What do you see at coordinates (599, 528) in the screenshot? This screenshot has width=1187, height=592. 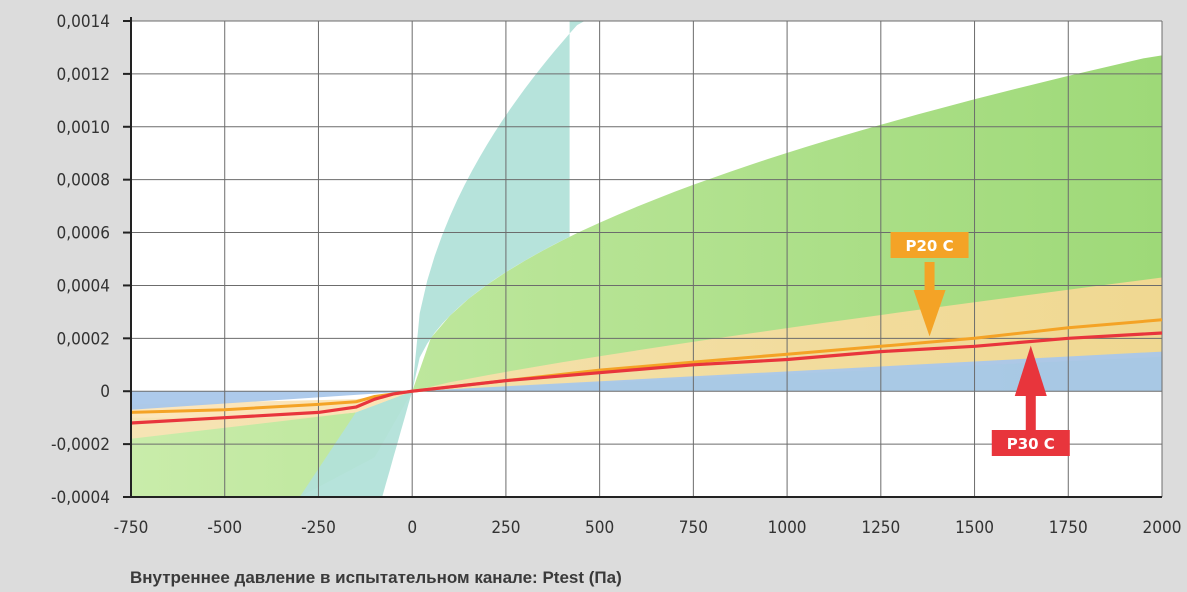 I see `x-tick-label-5: 500` at bounding box center [599, 528].